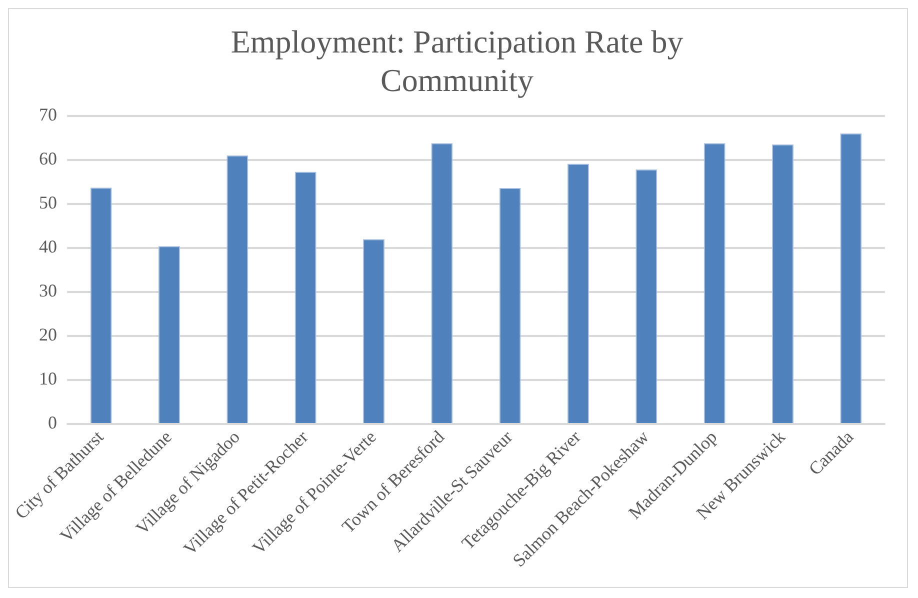 The image size is (918, 598). Describe the element at coordinates (48, 202) in the screenshot. I see `y-tick-label: 50` at that location.